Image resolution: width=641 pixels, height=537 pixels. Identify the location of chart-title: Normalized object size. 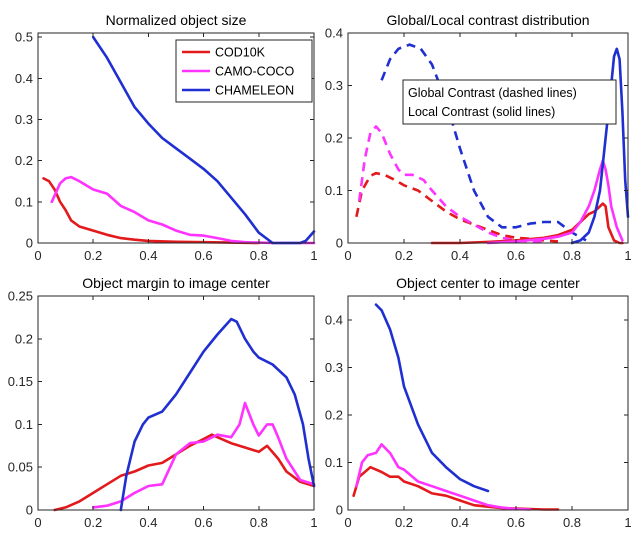
(176, 20).